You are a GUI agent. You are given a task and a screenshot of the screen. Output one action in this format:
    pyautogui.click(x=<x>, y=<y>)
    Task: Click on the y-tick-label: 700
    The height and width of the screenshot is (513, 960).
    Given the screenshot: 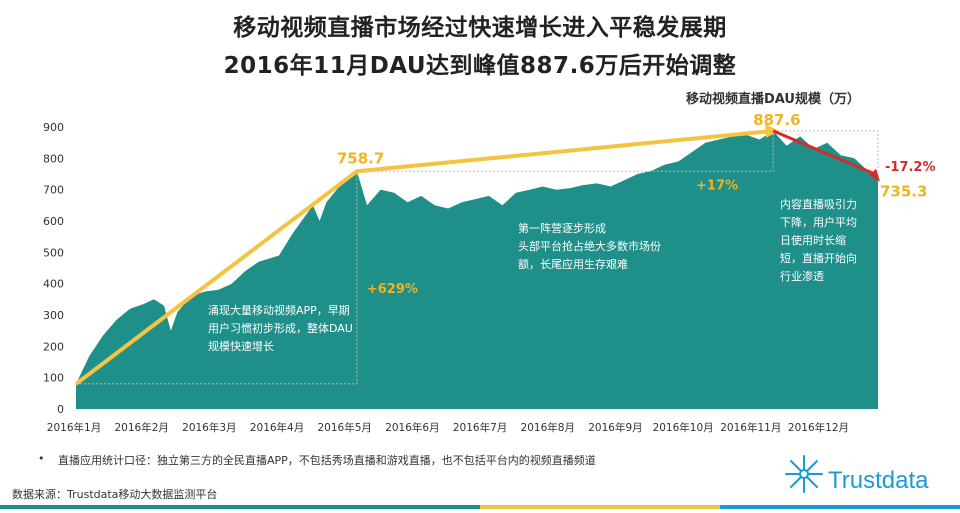 What is the action you would take?
    pyautogui.click(x=53, y=190)
    